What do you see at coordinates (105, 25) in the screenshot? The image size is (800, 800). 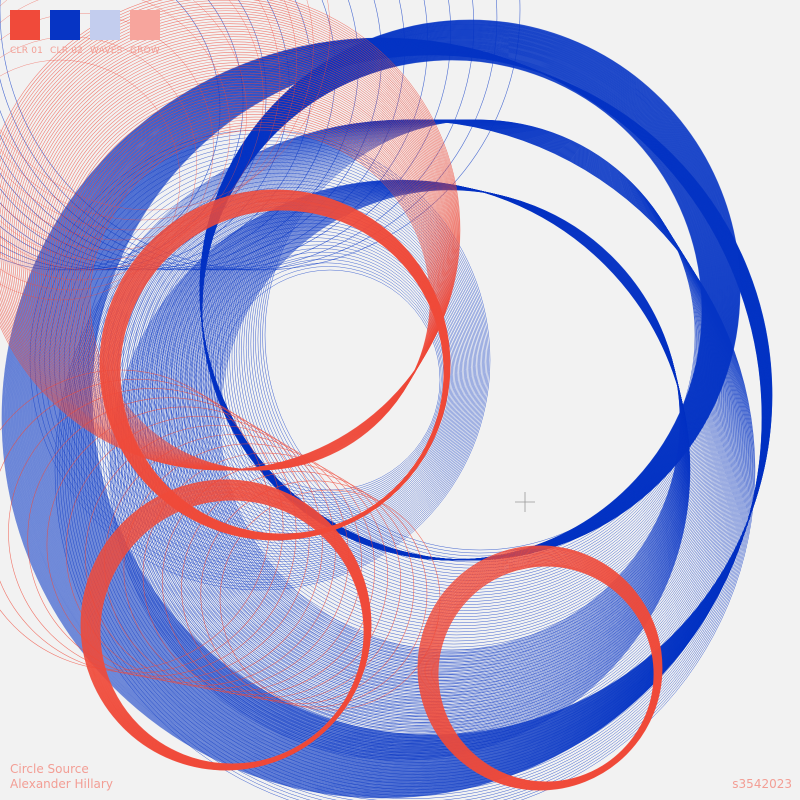 I see `swatch-waves-chip` at bounding box center [105, 25].